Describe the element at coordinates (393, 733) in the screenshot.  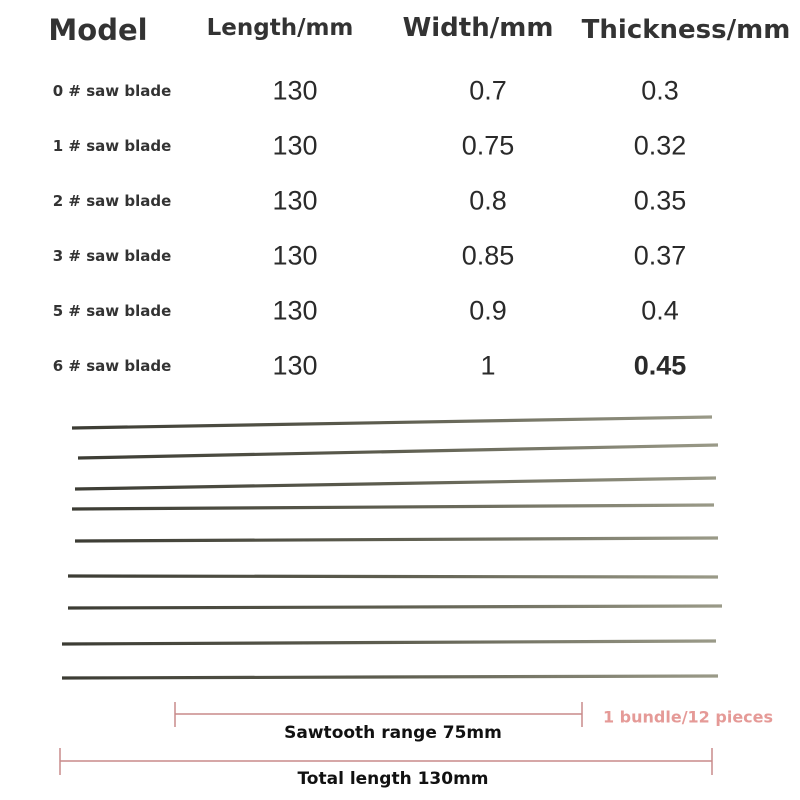
I see `sawtooth-range-label: Sawtooth range 75mm` at that location.